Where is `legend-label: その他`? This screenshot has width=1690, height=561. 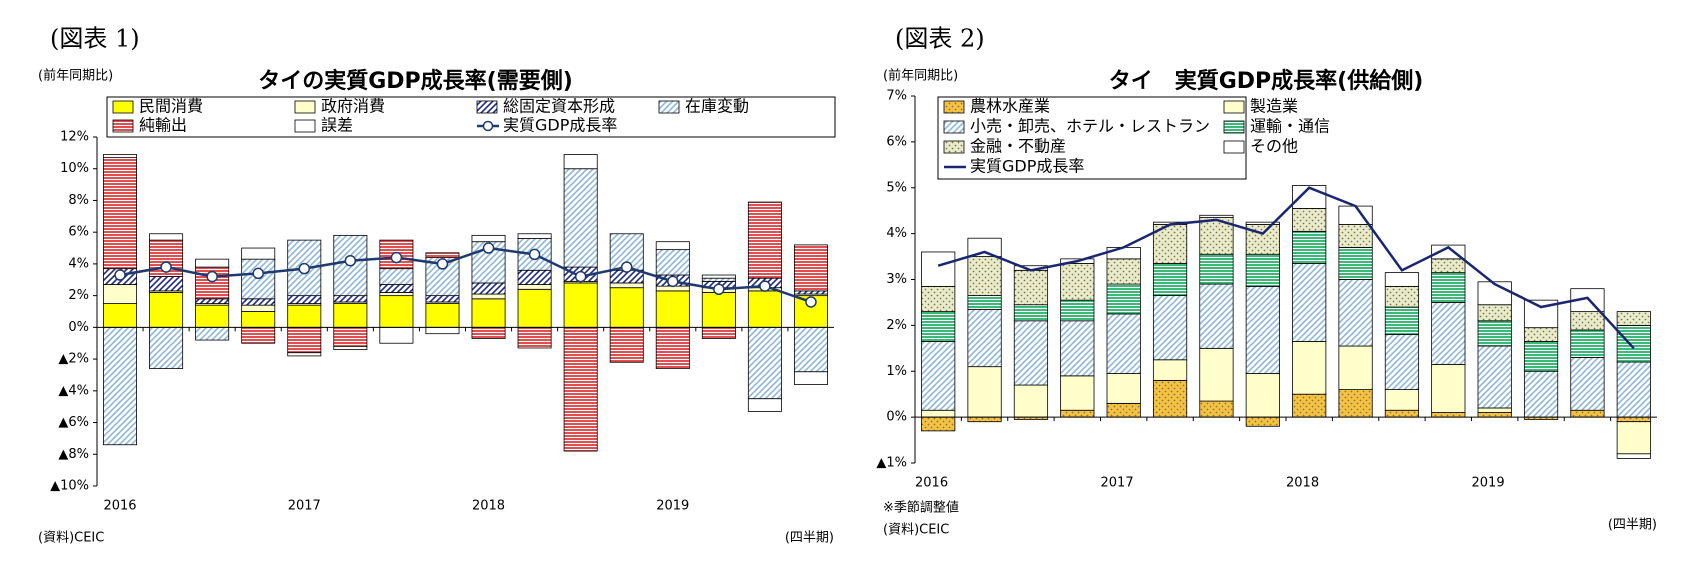 legend-label: その他 is located at coordinates (1274, 146).